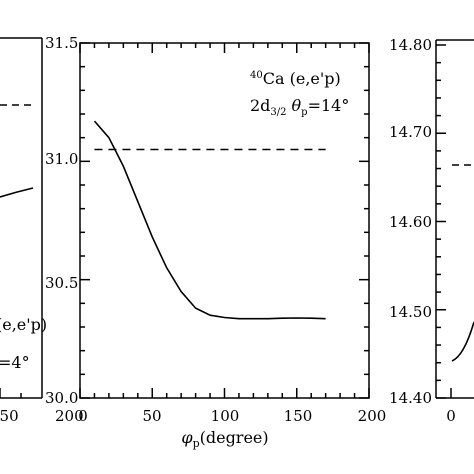  I want to click on middle-panel-ytick-label-31-5: 31.5, so click(61, 43).